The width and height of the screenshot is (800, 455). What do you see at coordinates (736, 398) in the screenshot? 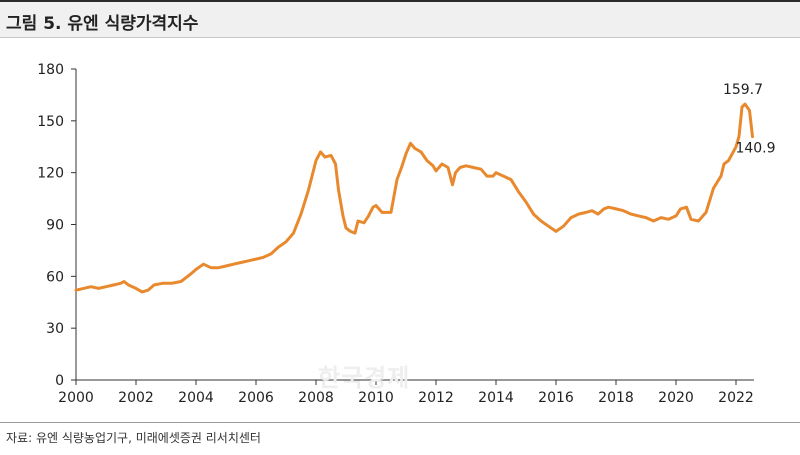
I see `x-tick-label: 2022` at bounding box center [736, 398].